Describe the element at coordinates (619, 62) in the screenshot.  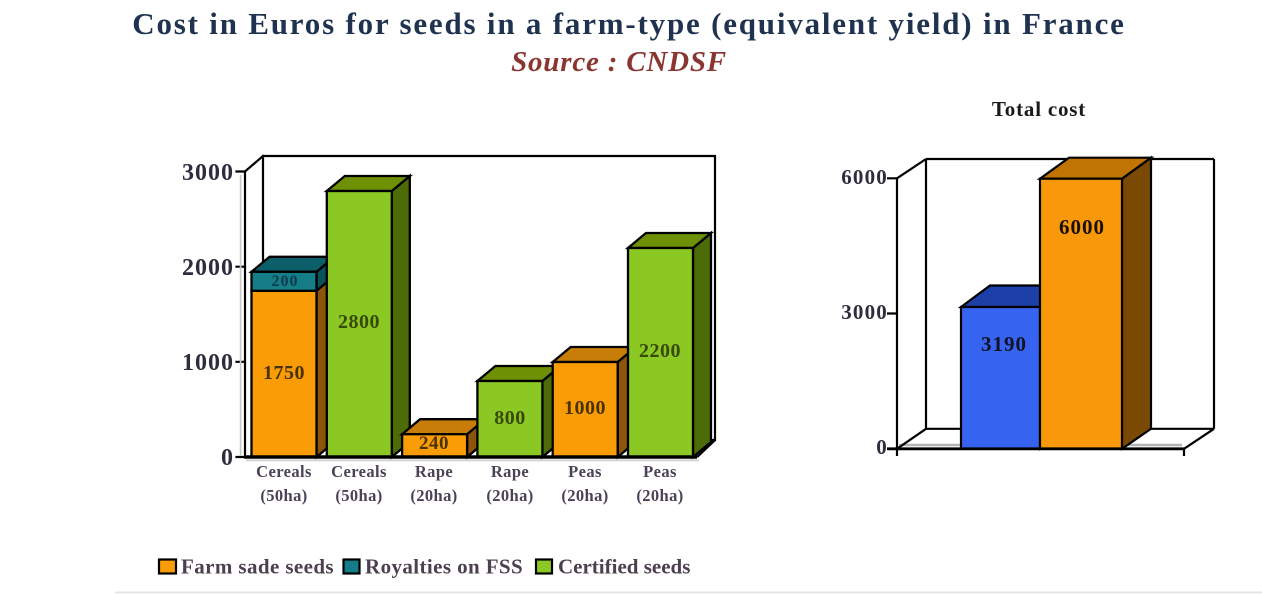
I see `svg-text: Source : CNDSF` at that location.